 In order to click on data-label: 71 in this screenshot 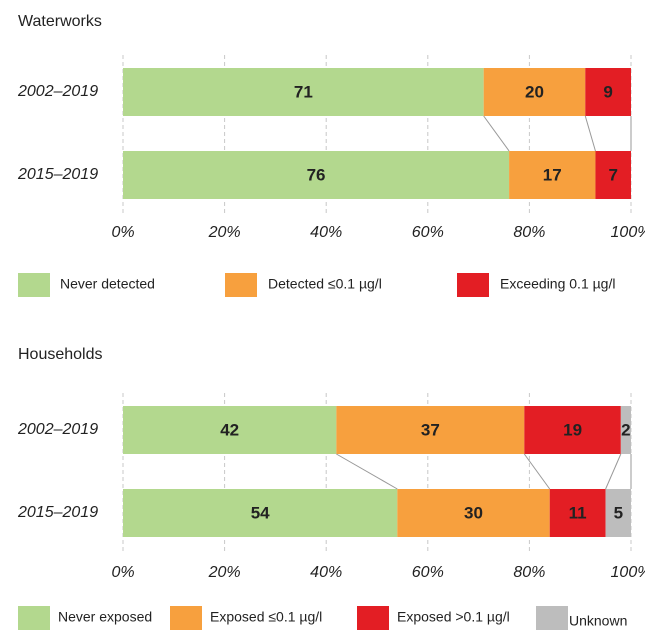, I will do `click(303, 91)`.